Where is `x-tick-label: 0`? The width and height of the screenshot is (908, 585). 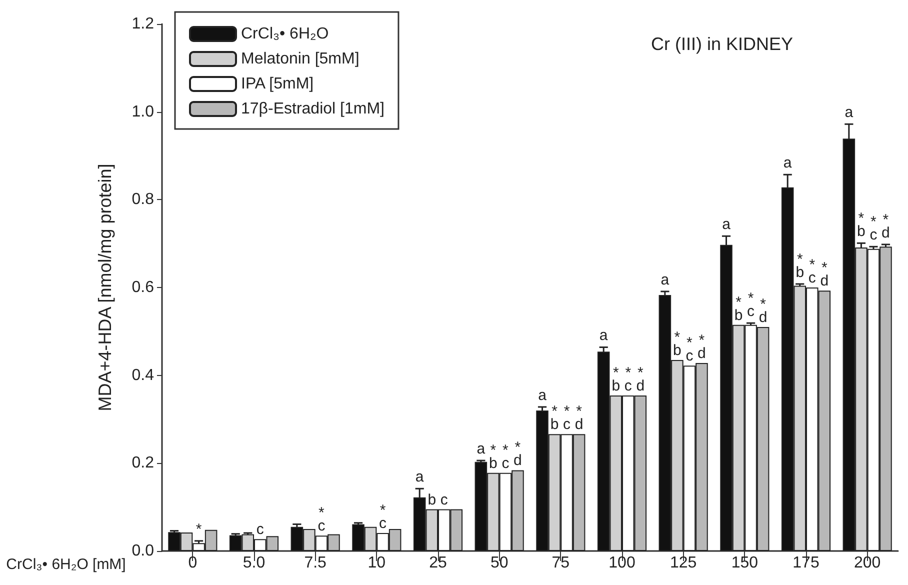
x-tick-label: 0 is located at coordinates (193, 563).